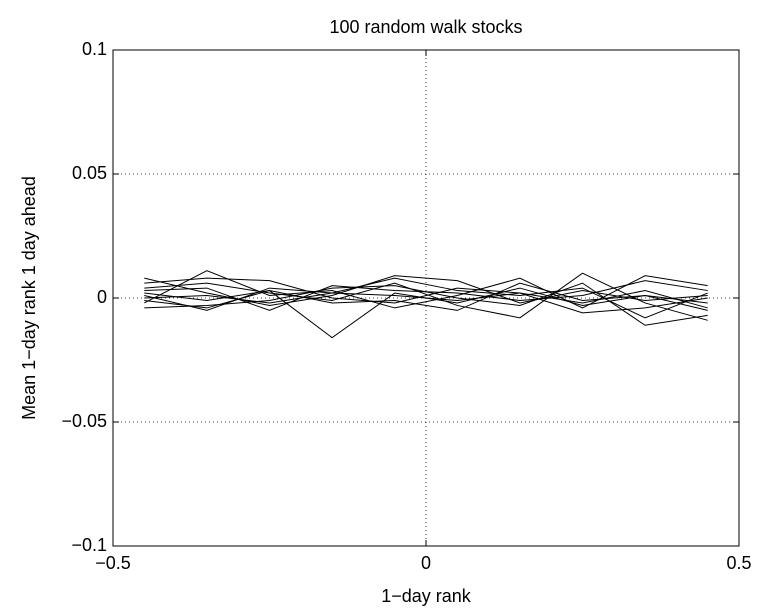 The height and width of the screenshot is (614, 762). Describe the element at coordinates (426, 563) in the screenshot. I see `x-tick-label: 0` at that location.